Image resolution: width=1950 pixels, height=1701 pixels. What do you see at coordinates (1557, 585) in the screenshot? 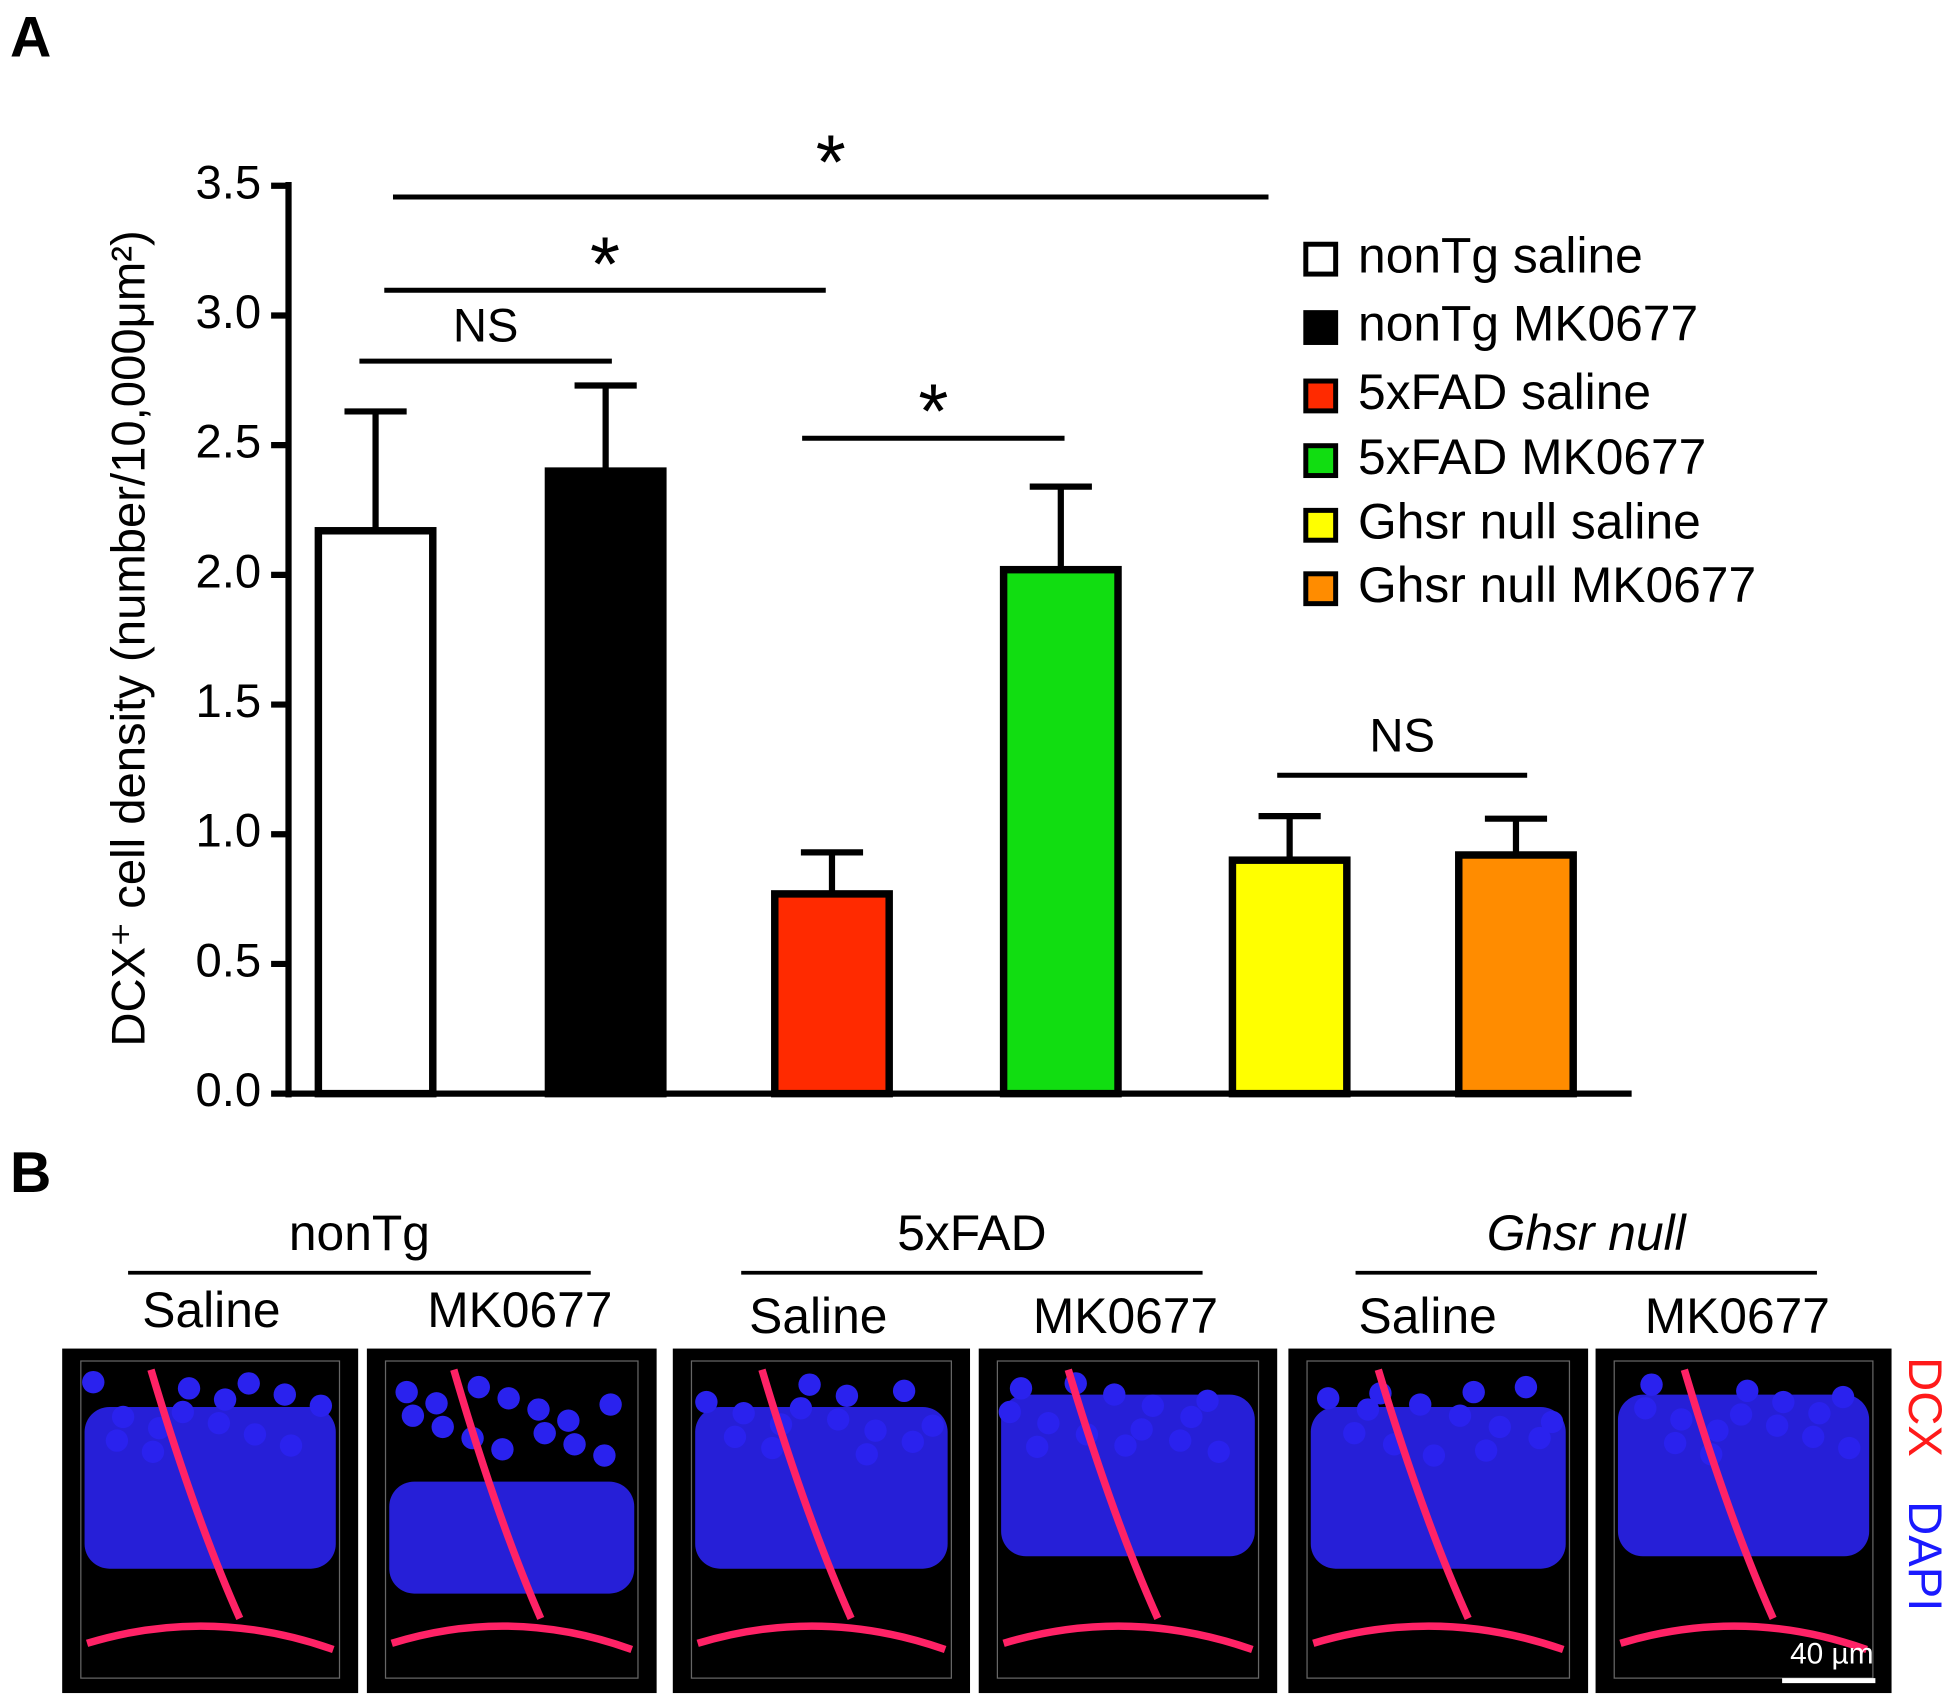
I see `legend-label: Ghsr null MK0677` at bounding box center [1557, 585].